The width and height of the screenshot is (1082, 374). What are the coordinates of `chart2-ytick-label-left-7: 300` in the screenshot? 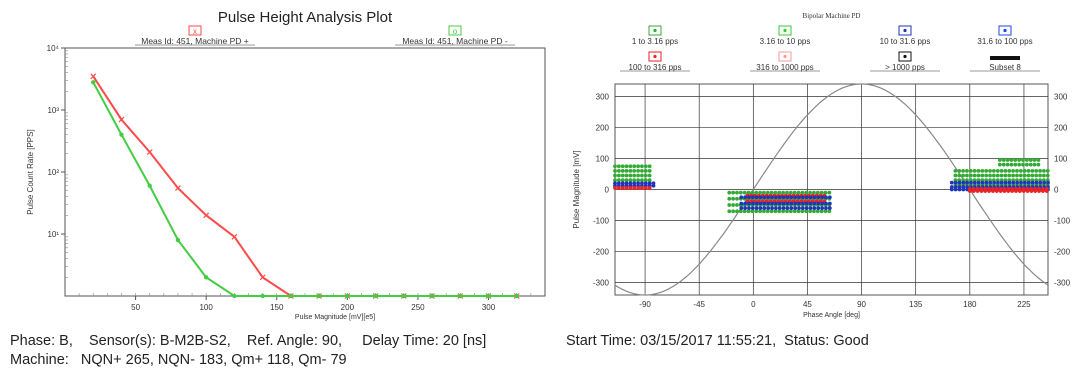 It's located at (603, 96).